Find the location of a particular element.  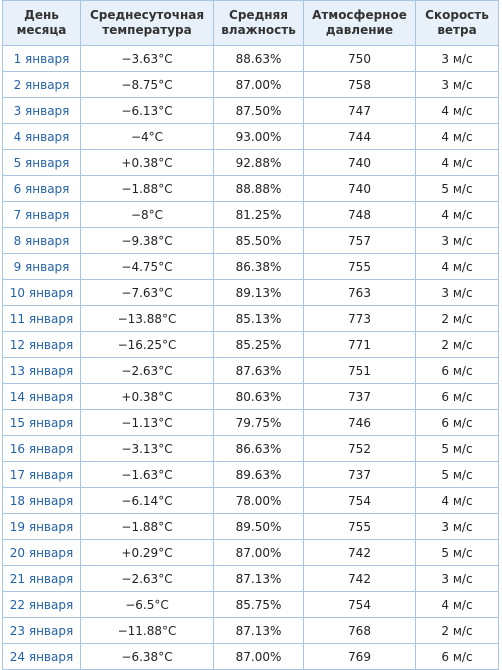

cell: 747 is located at coordinates (359, 110).